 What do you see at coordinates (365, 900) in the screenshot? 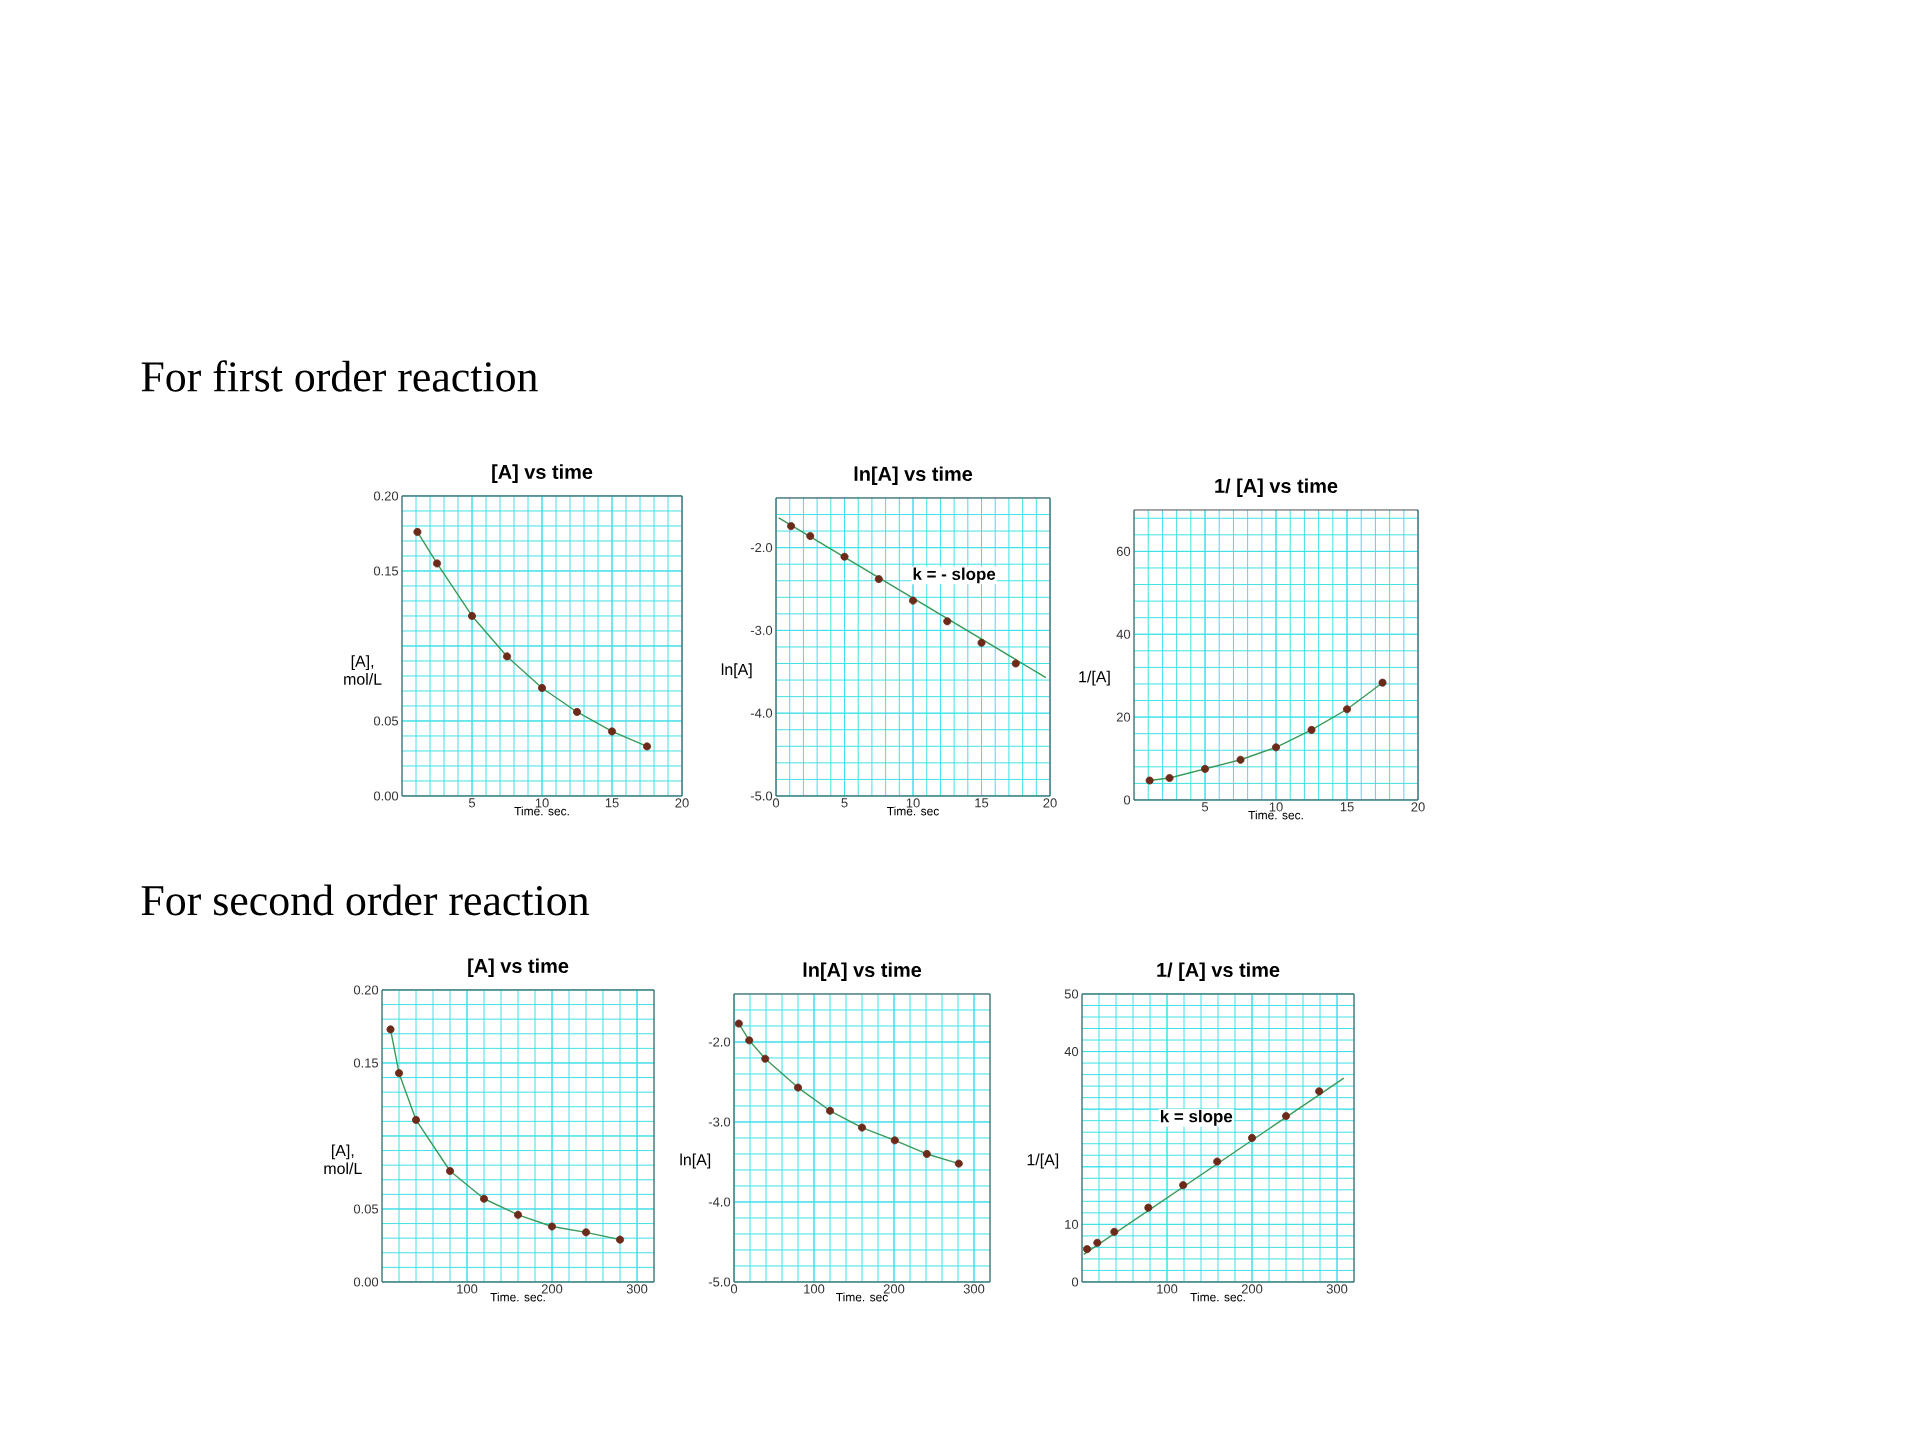
I see `text: For second order reaction` at bounding box center [365, 900].